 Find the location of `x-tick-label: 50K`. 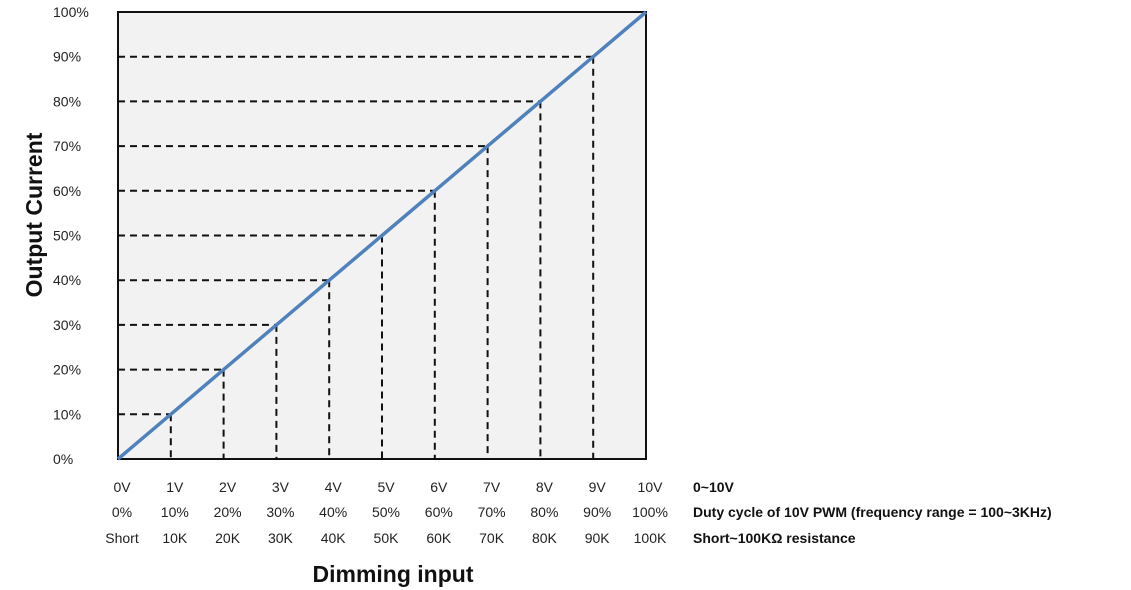

x-tick-label: 50K is located at coordinates (387, 538).